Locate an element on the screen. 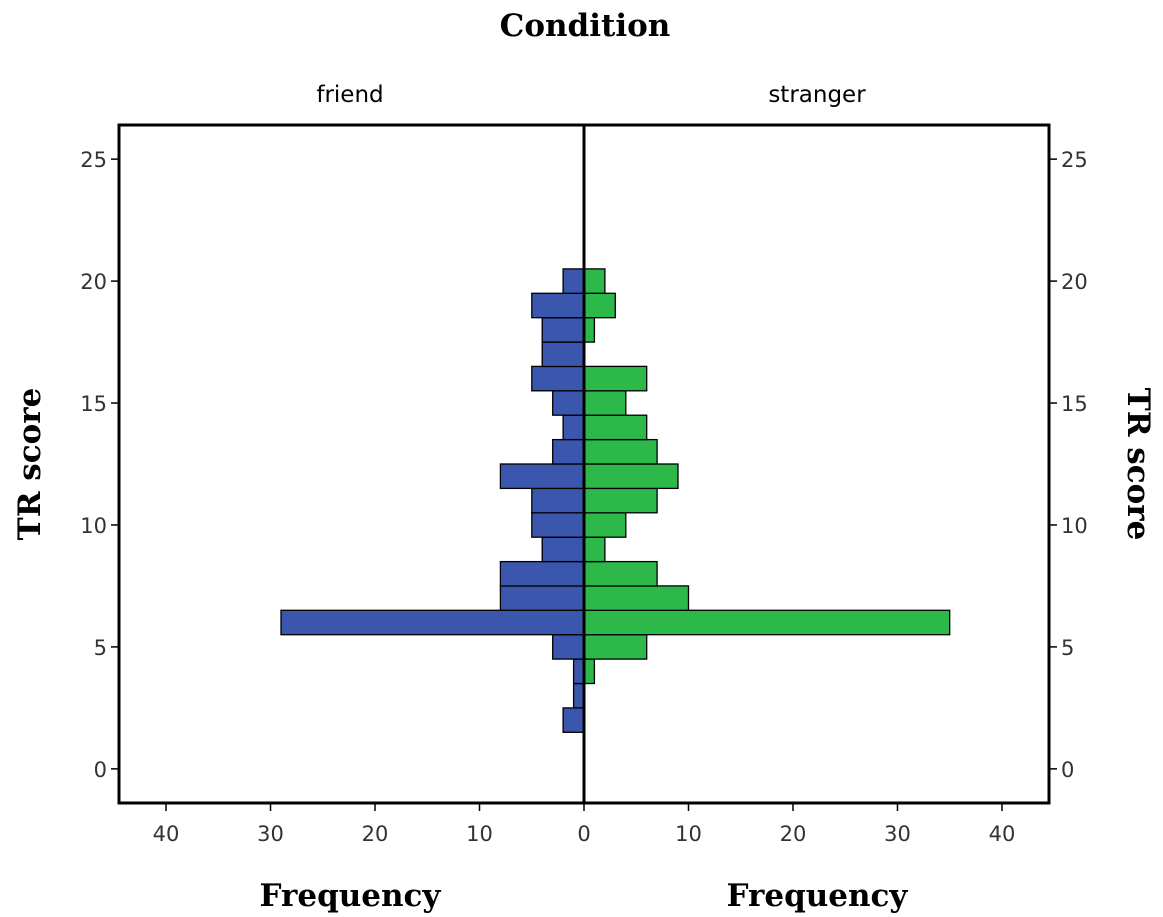  x-axis-title-left: Frequency is located at coordinates (351, 896).